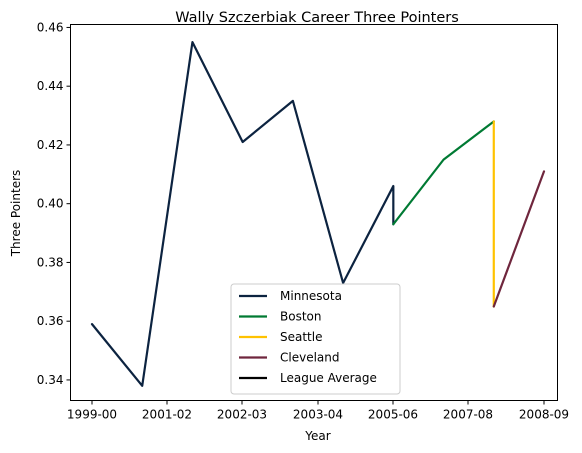  Describe the element at coordinates (50, 321) in the screenshot. I see `y-tick-label: 0.36` at that location.